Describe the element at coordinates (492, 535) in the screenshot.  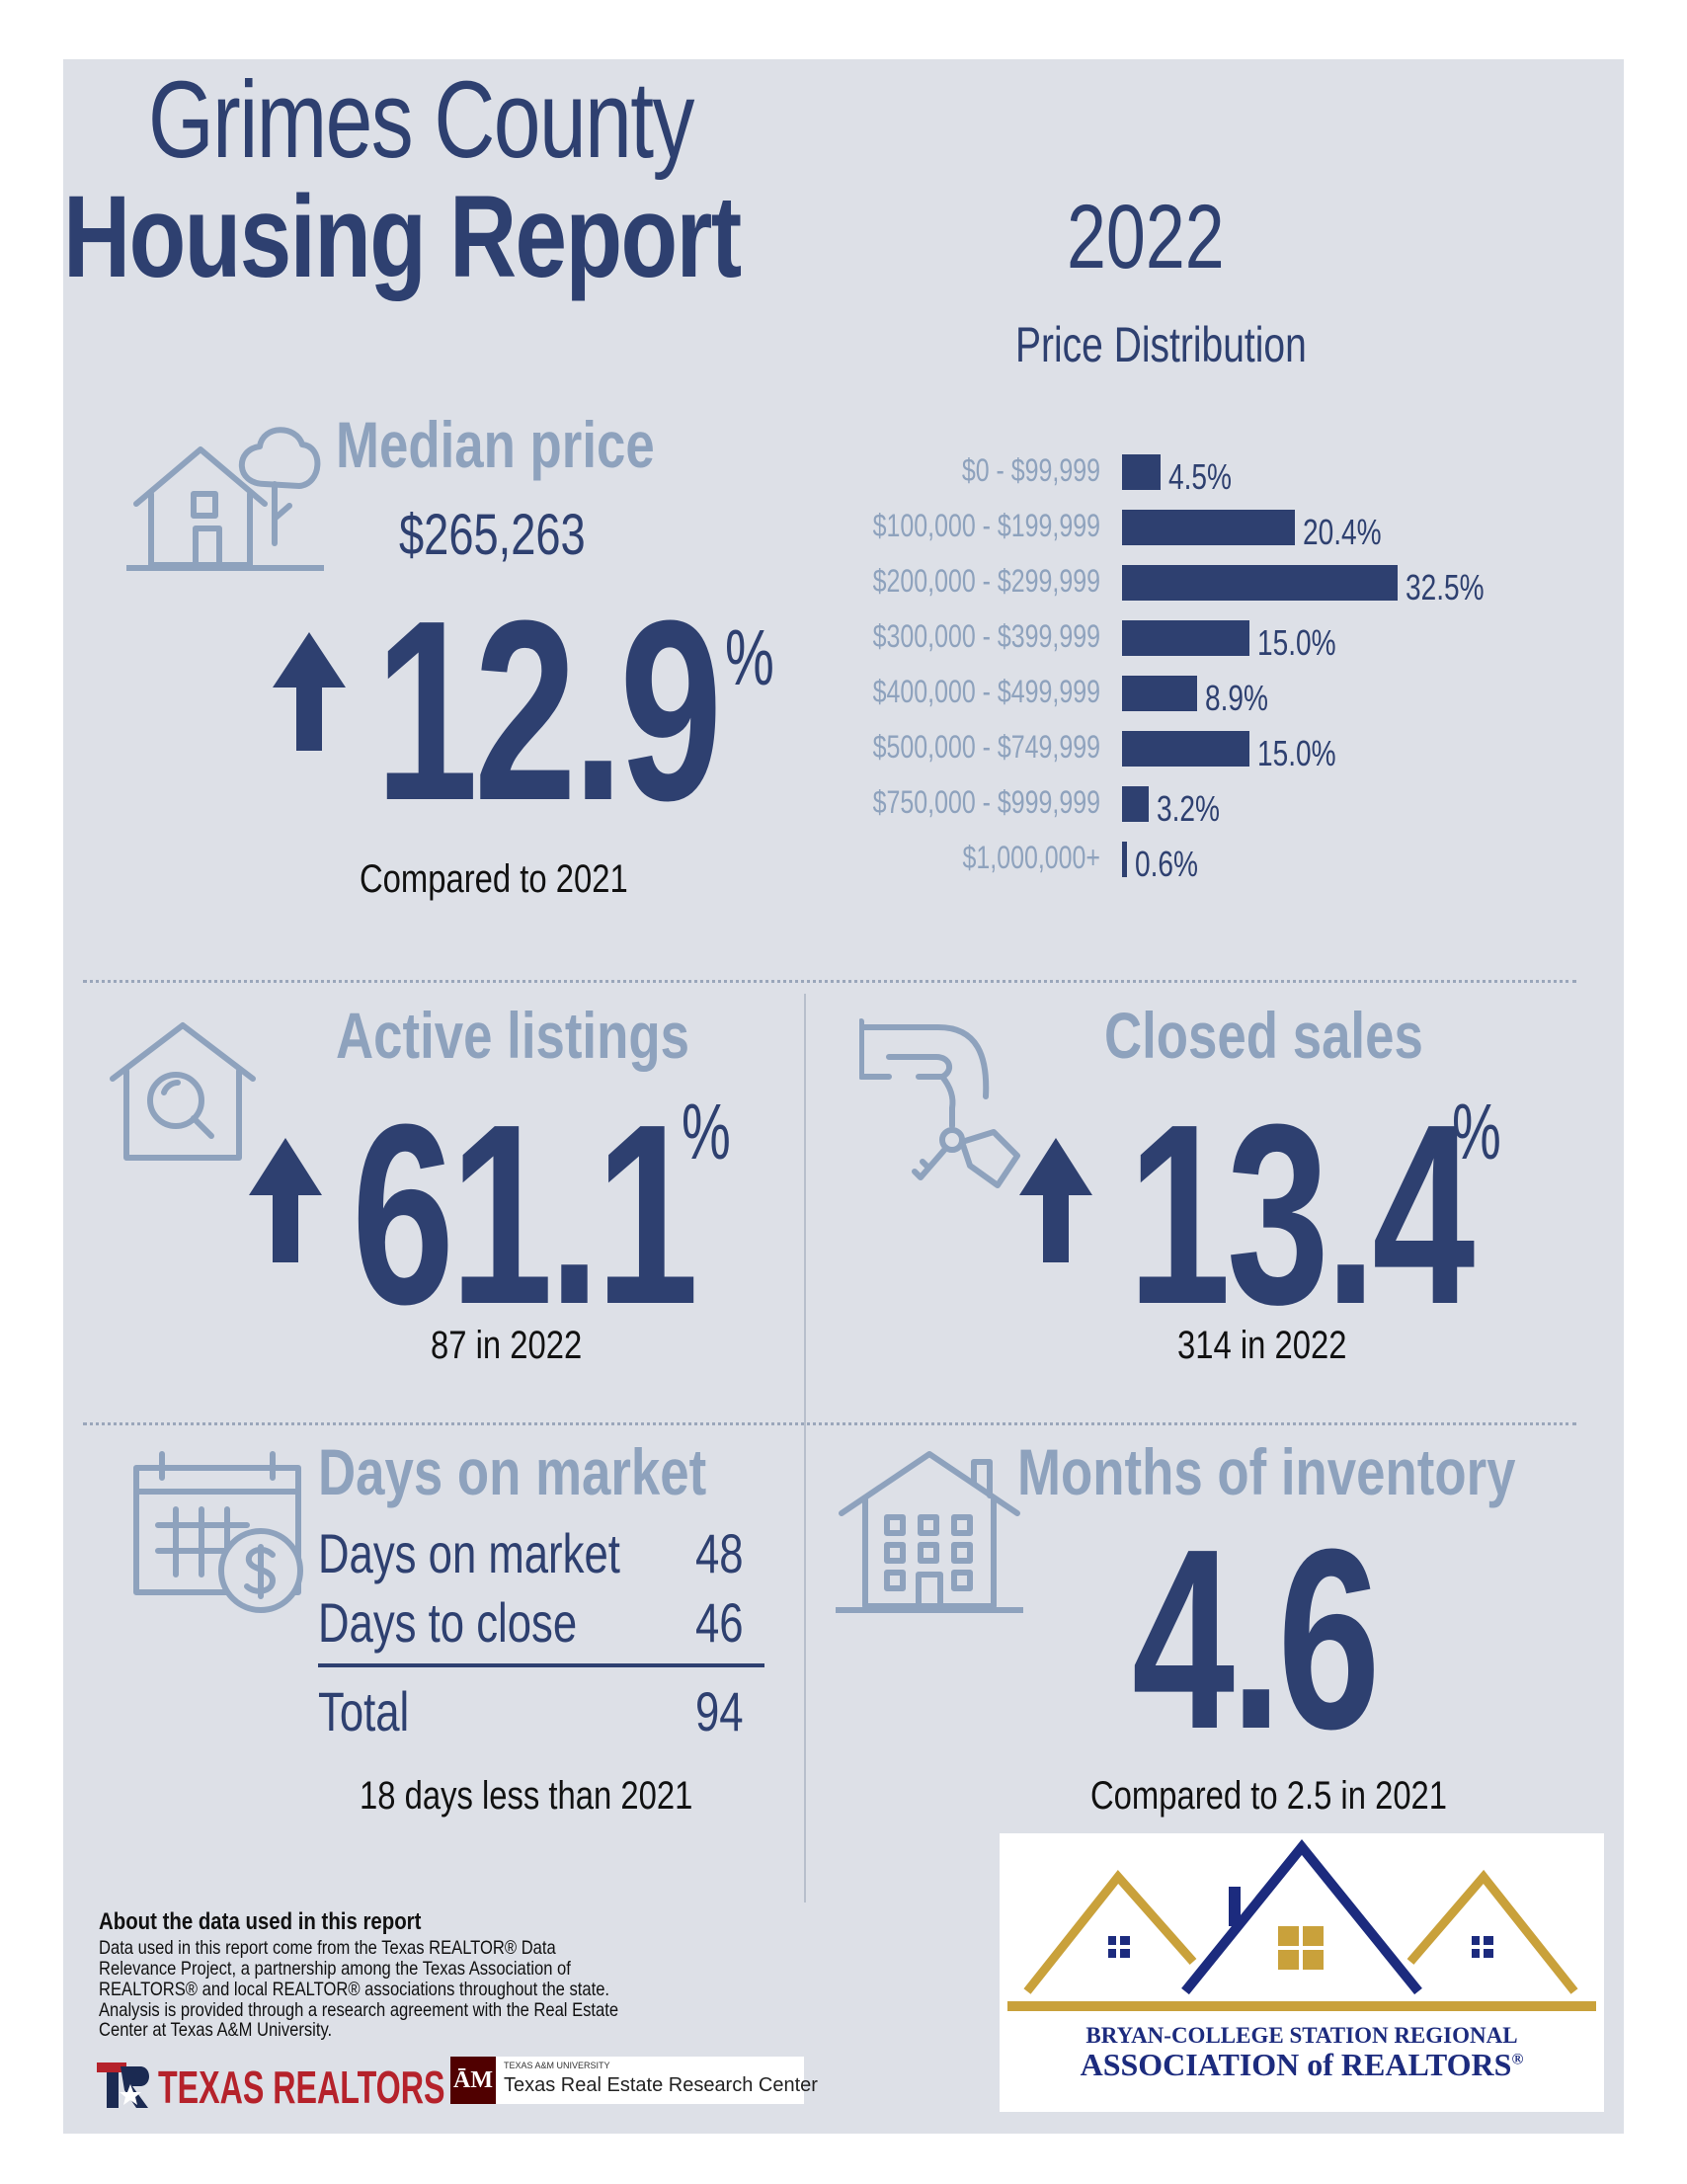
I see `median-price-value: $265,263` at that location.